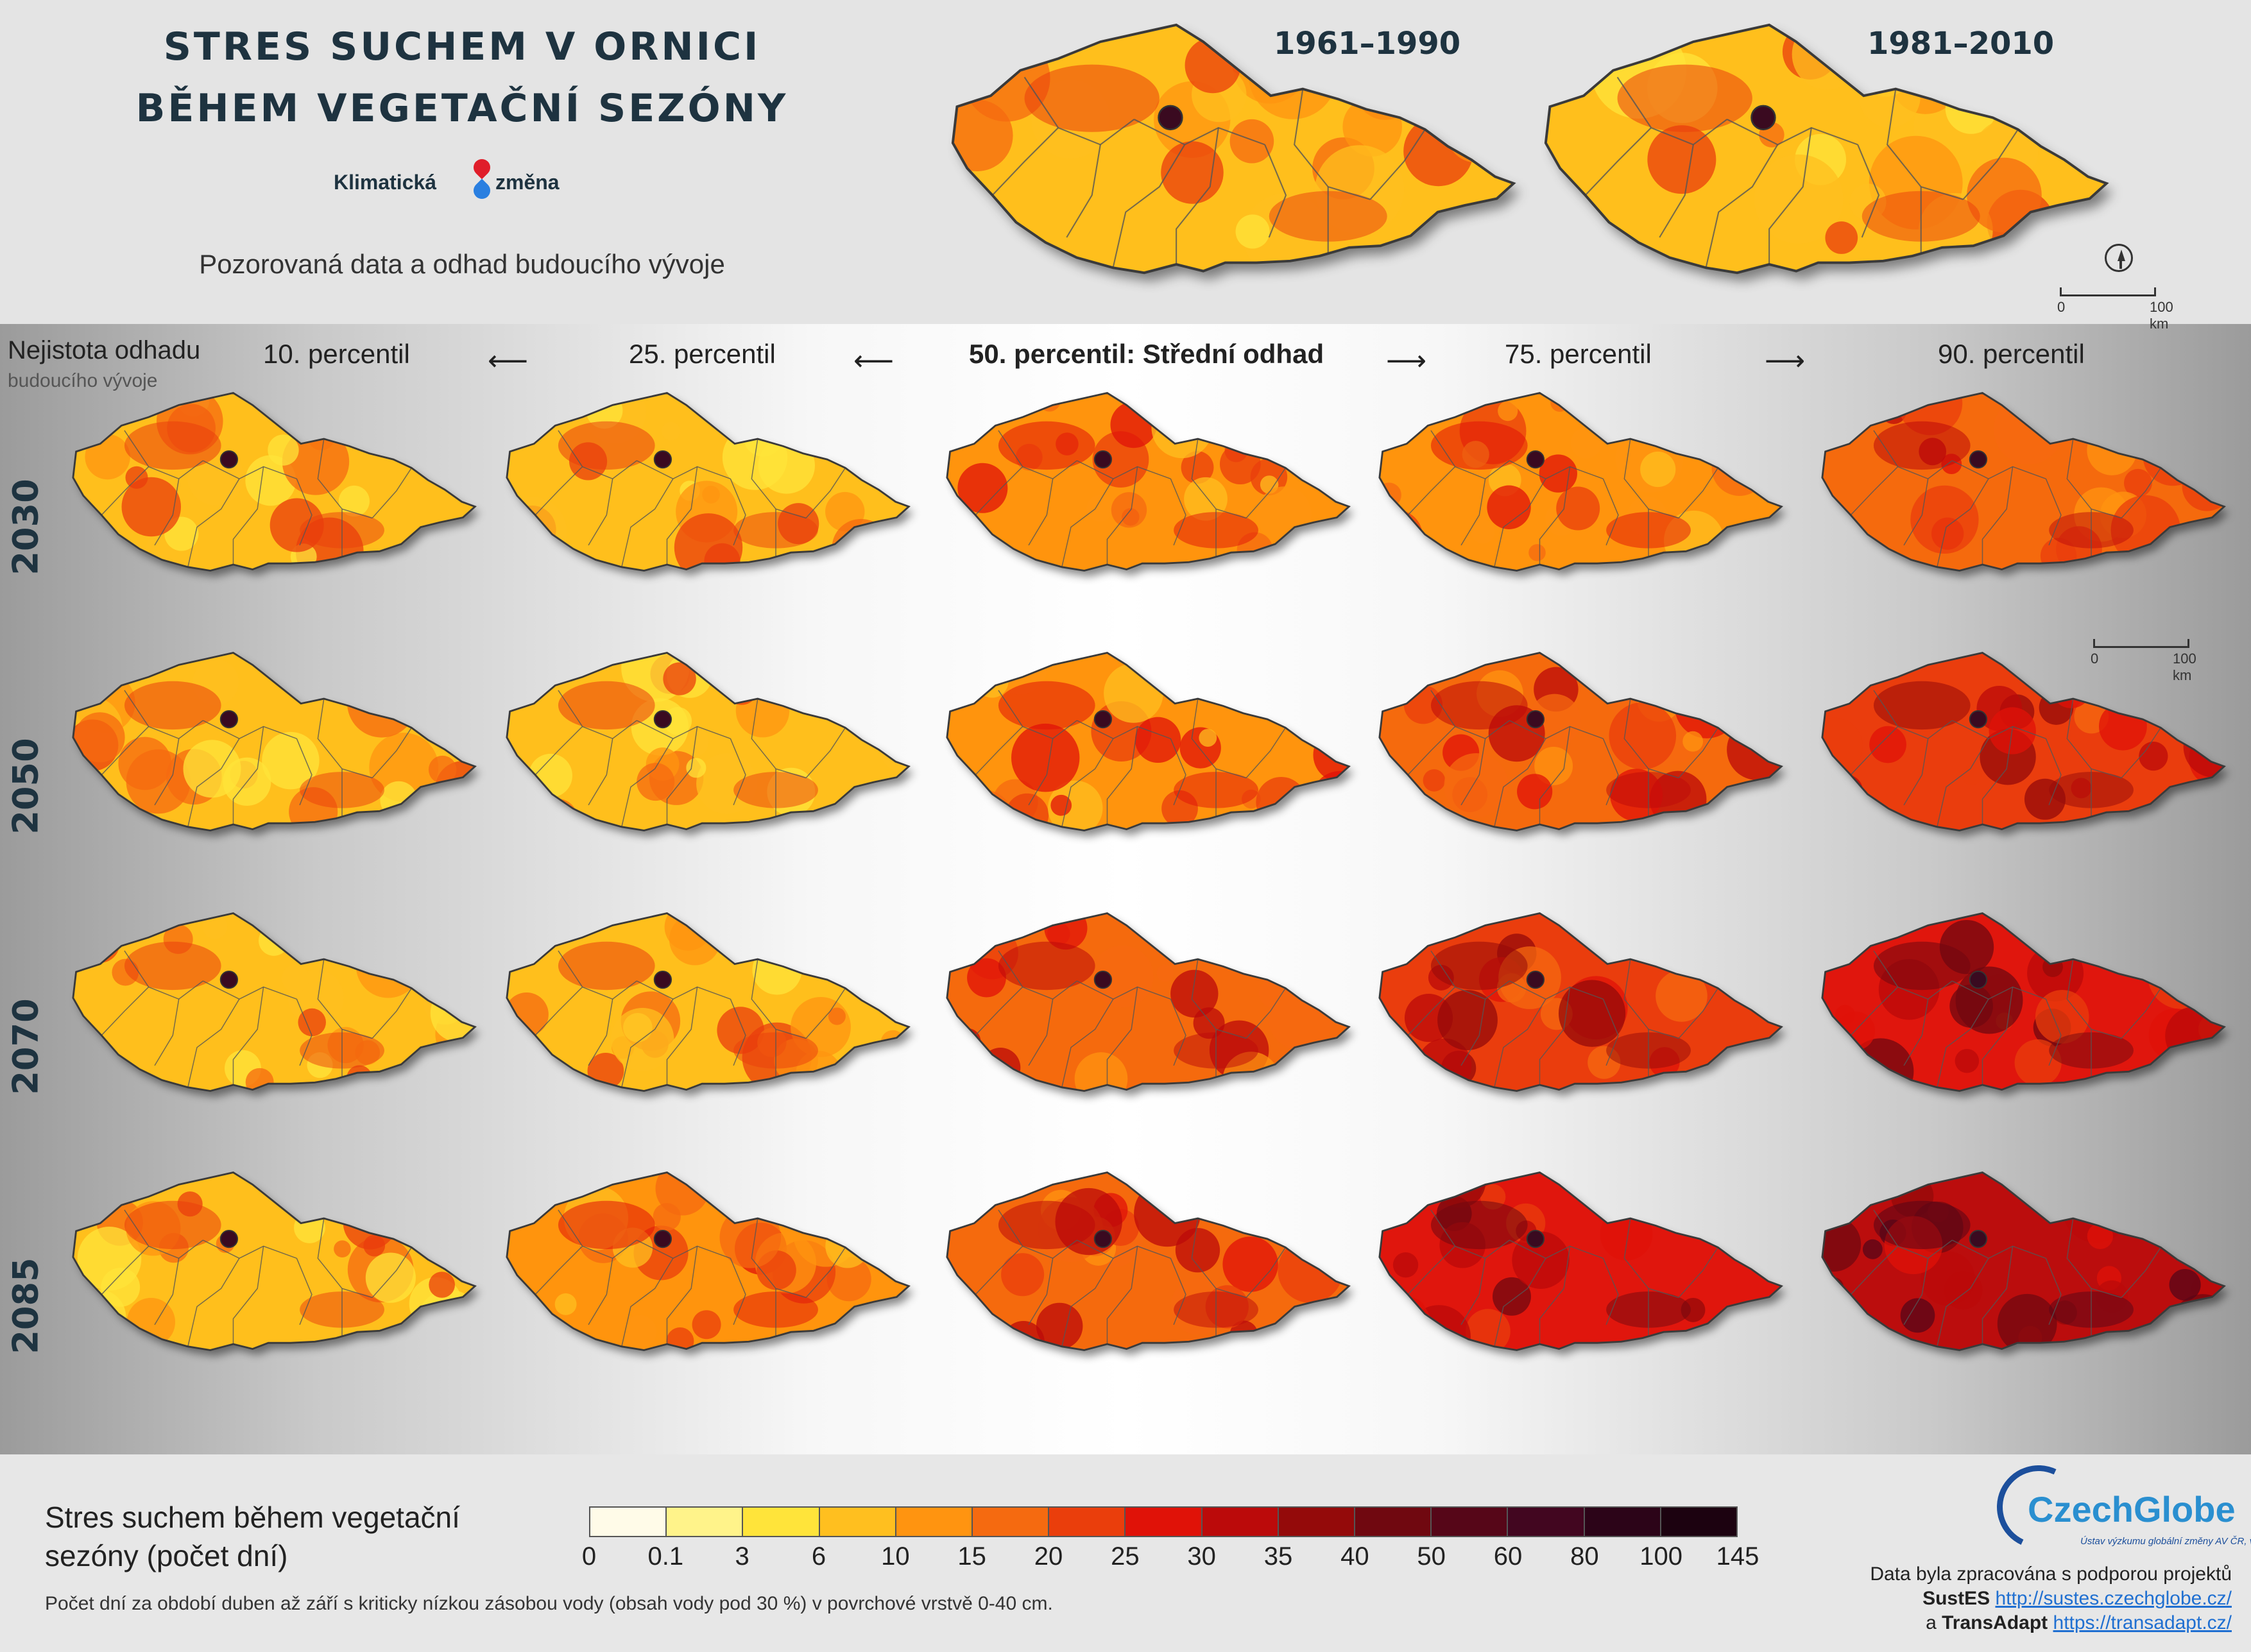 The width and height of the screenshot is (2251, 1652). I want to click on legend-band, so click(1125, 1553).